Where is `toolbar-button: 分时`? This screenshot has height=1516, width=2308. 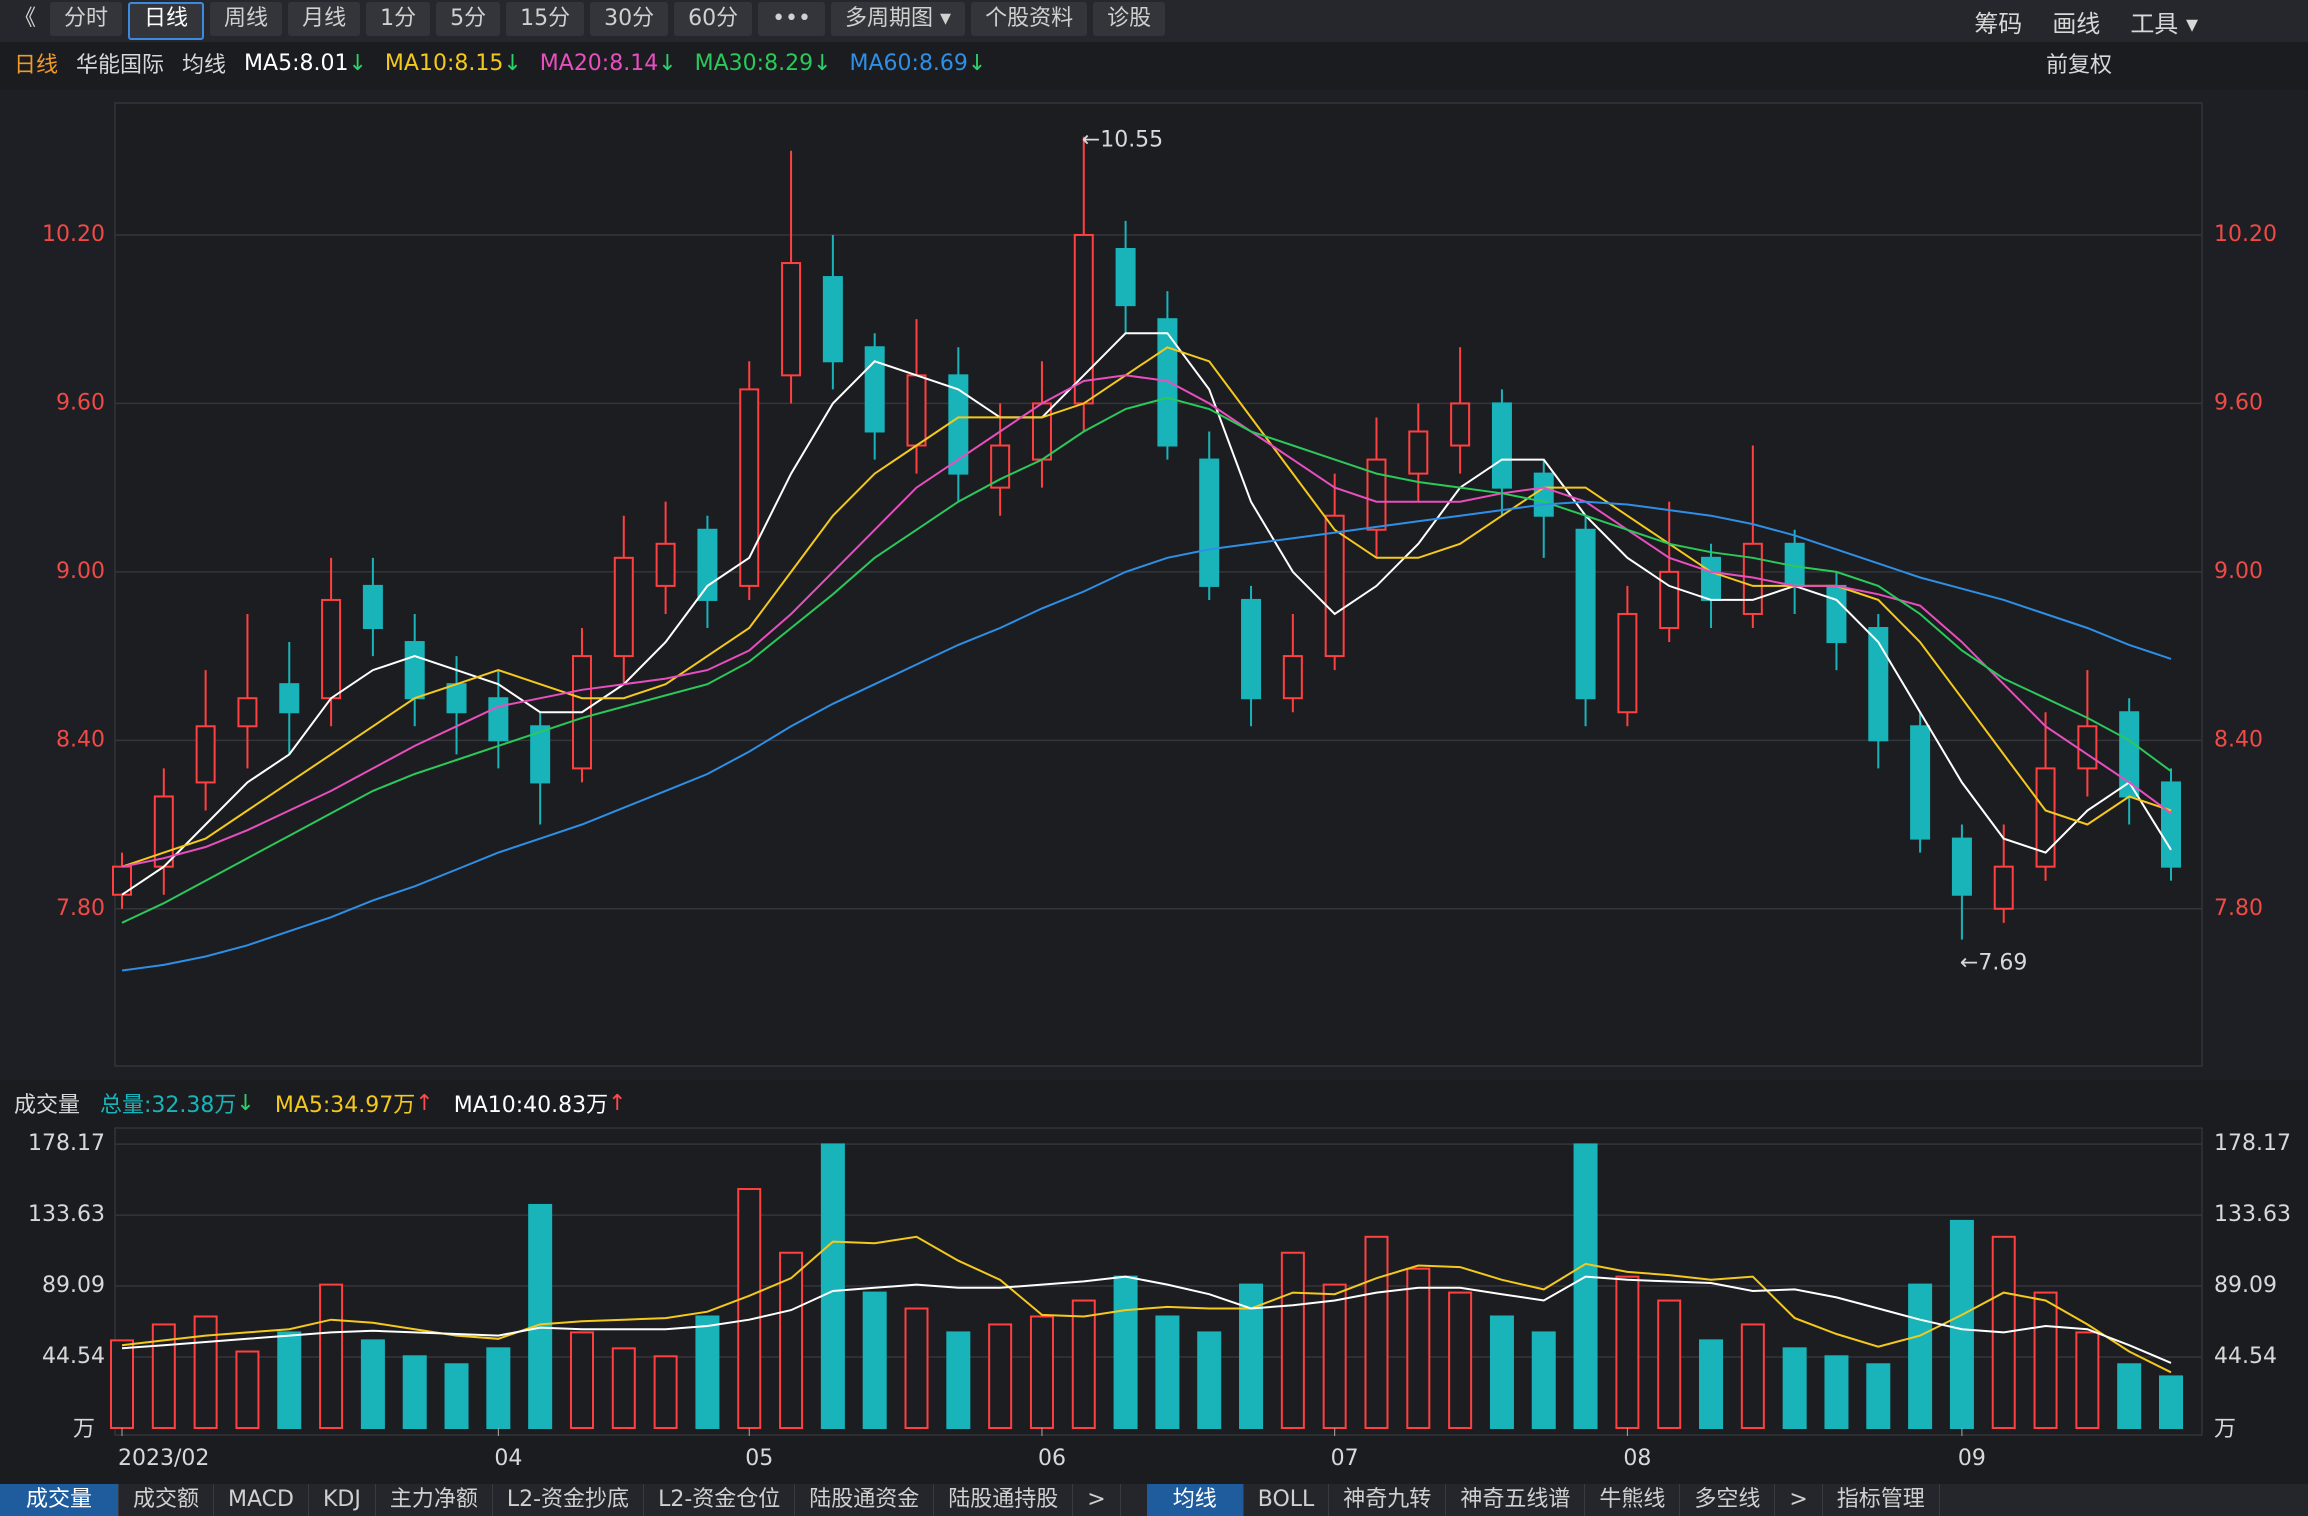 toolbar-button: 分时 is located at coordinates (86, 19).